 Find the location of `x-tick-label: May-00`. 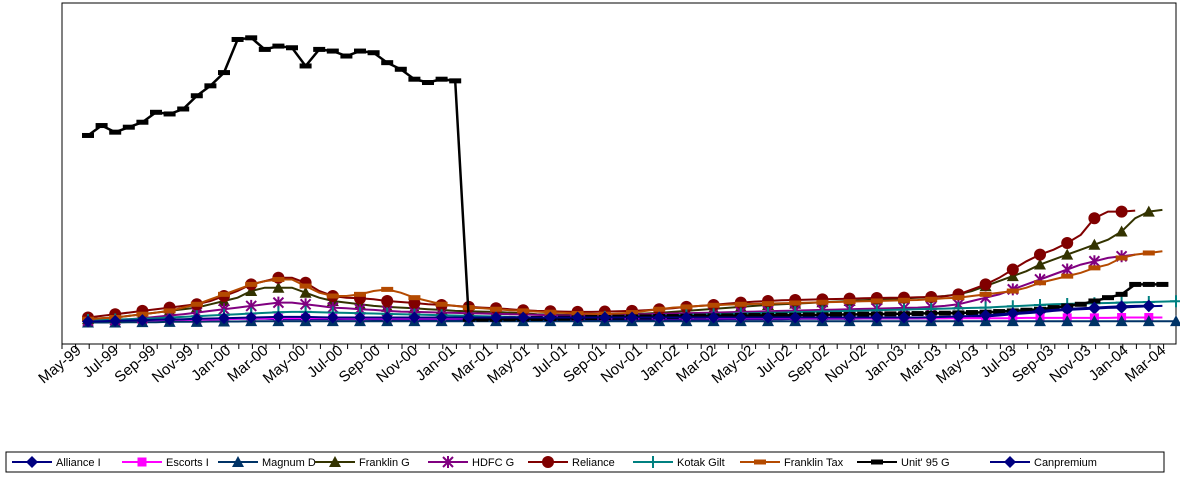

x-tick-label: May-00 is located at coordinates (284, 364).